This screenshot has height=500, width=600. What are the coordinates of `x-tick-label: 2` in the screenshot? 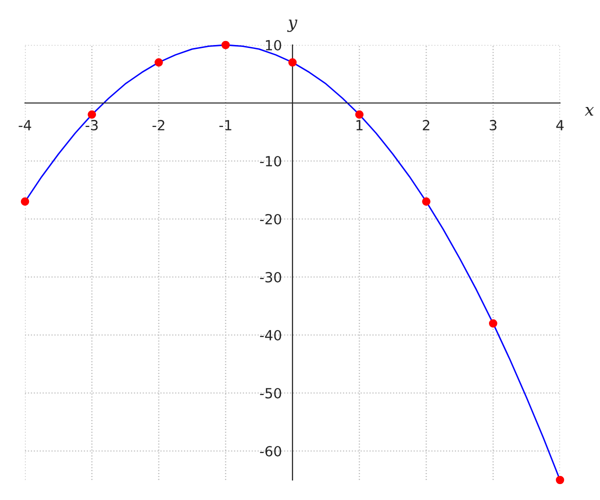 It's located at (426, 125).